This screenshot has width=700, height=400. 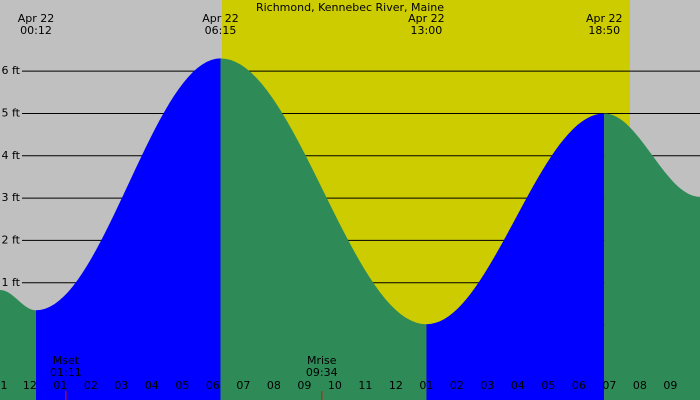 What do you see at coordinates (350, 7) in the screenshot?
I see `chart-title: Richmond, Kennebec River, Maine` at bounding box center [350, 7].